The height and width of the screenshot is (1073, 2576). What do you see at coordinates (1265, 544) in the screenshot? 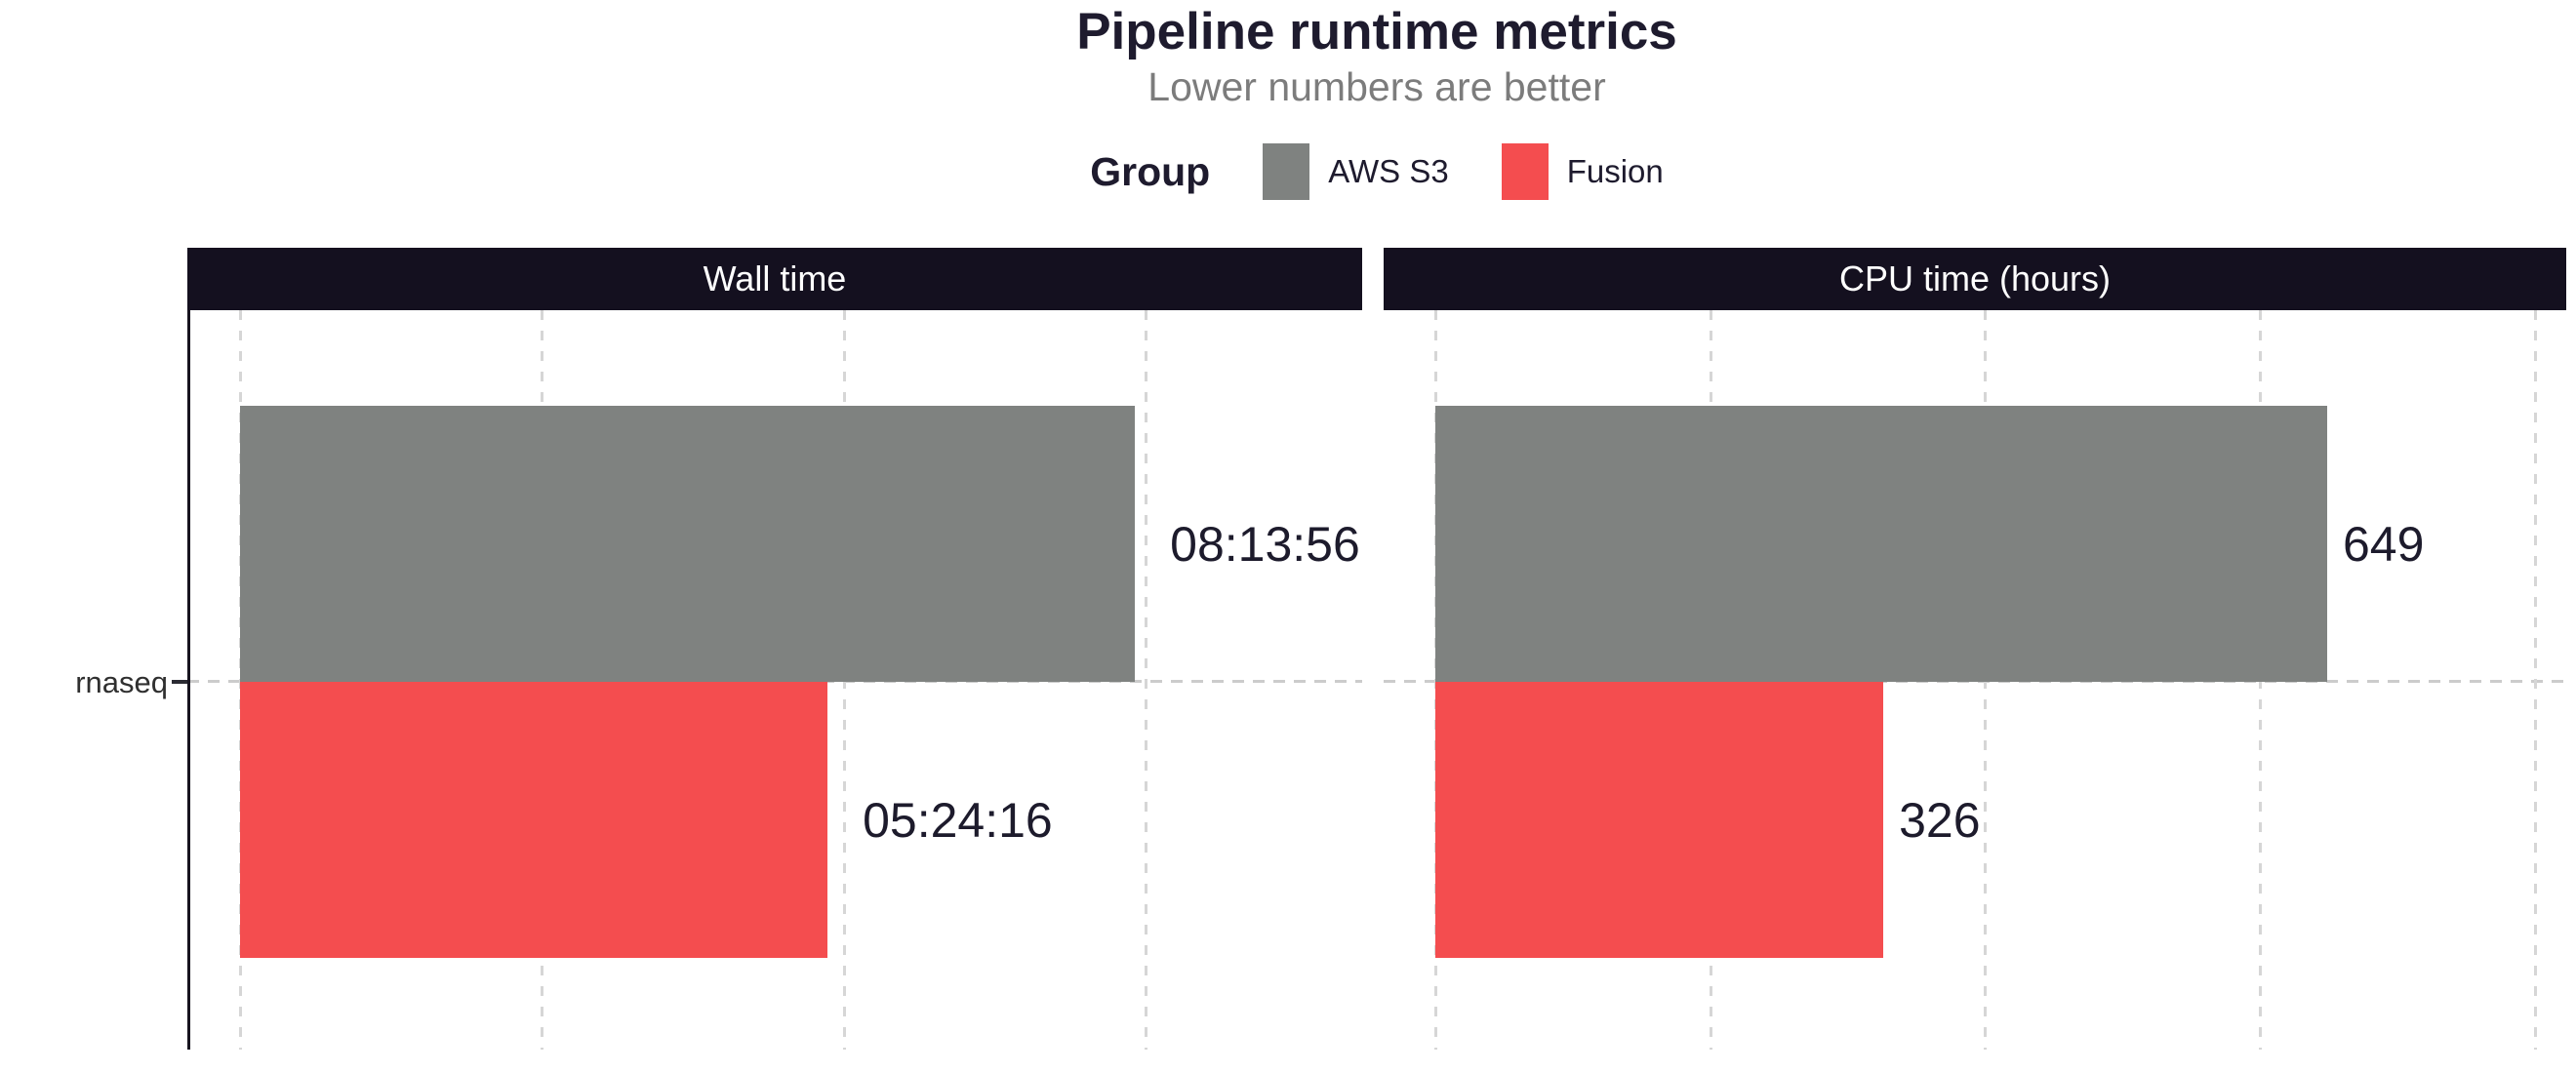
I see `bar-label: 08:13:56` at bounding box center [1265, 544].